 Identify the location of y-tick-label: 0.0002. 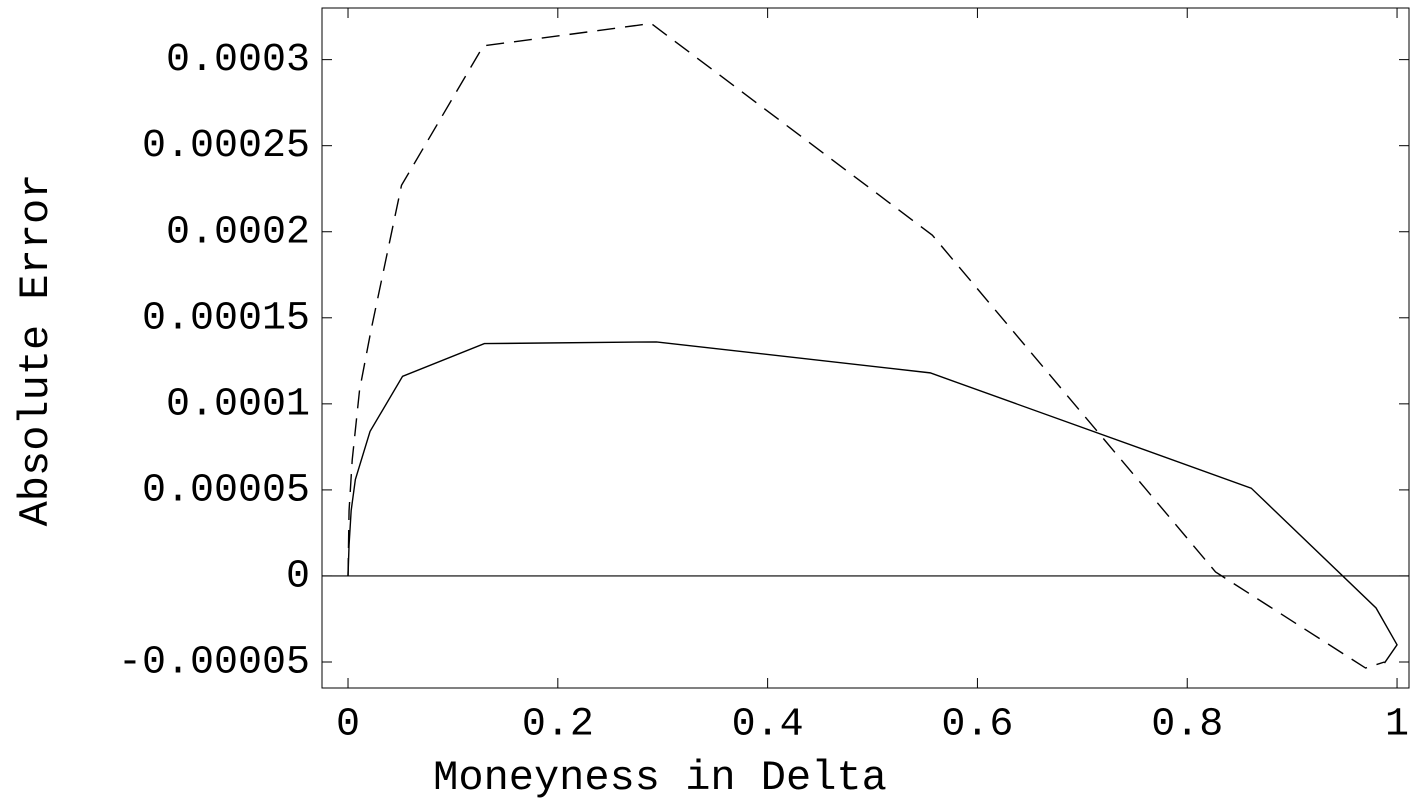
(238, 232).